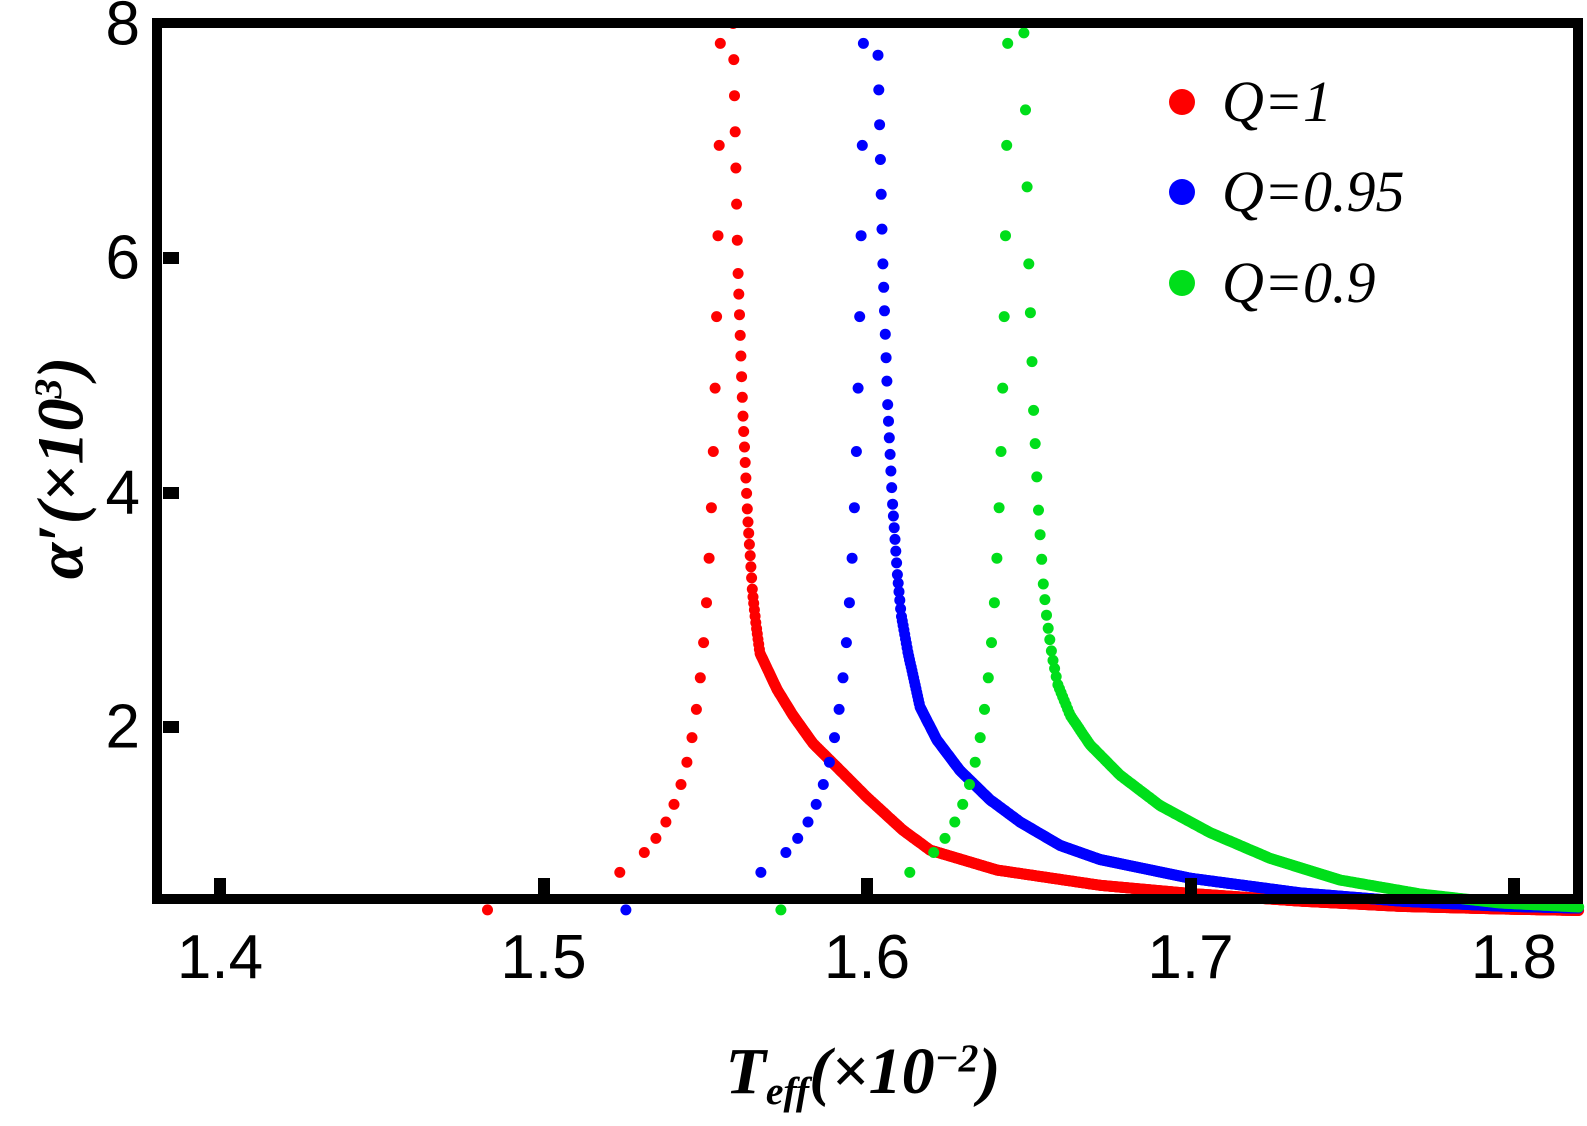 Image resolution: width=1587 pixels, height=1126 pixels. What do you see at coordinates (872, 1071) in the screenshot?
I see `x-axis-scale: (×10` at bounding box center [872, 1071].